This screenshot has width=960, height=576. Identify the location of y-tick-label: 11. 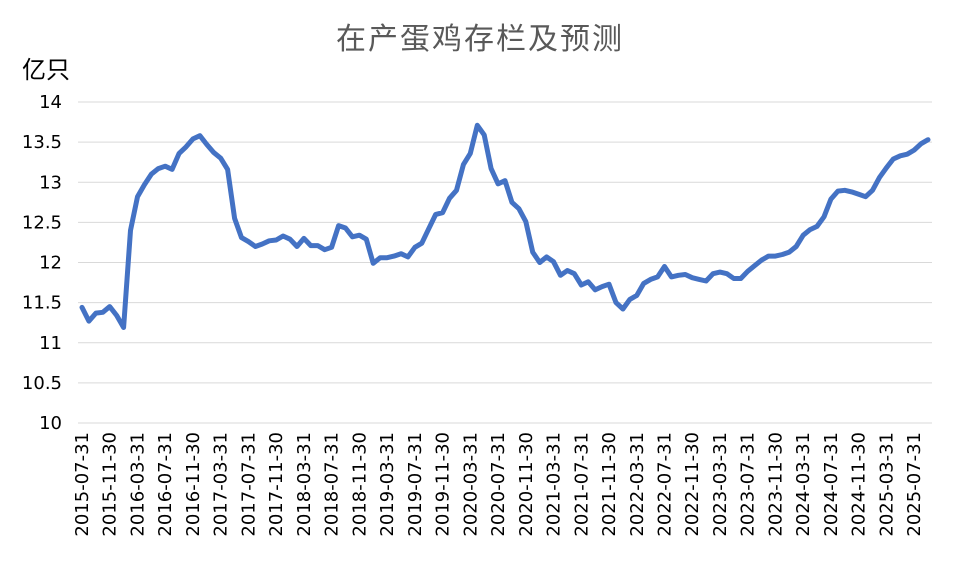
(50, 343).